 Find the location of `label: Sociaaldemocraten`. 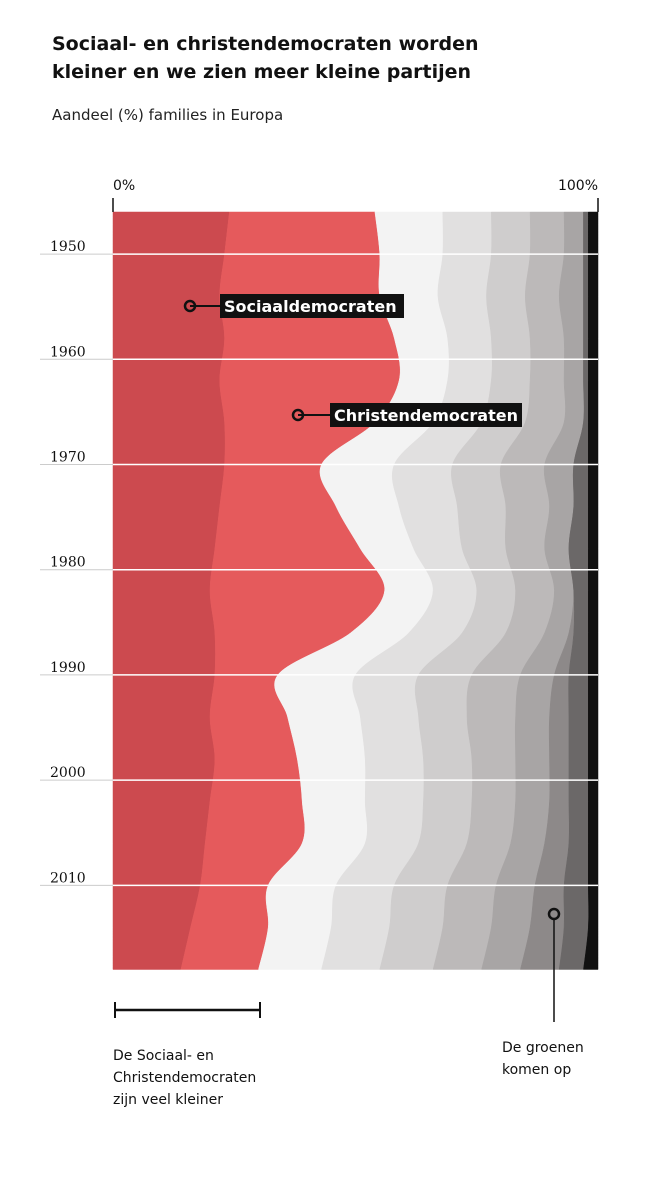

label: Sociaaldemocraten is located at coordinates (310, 306).